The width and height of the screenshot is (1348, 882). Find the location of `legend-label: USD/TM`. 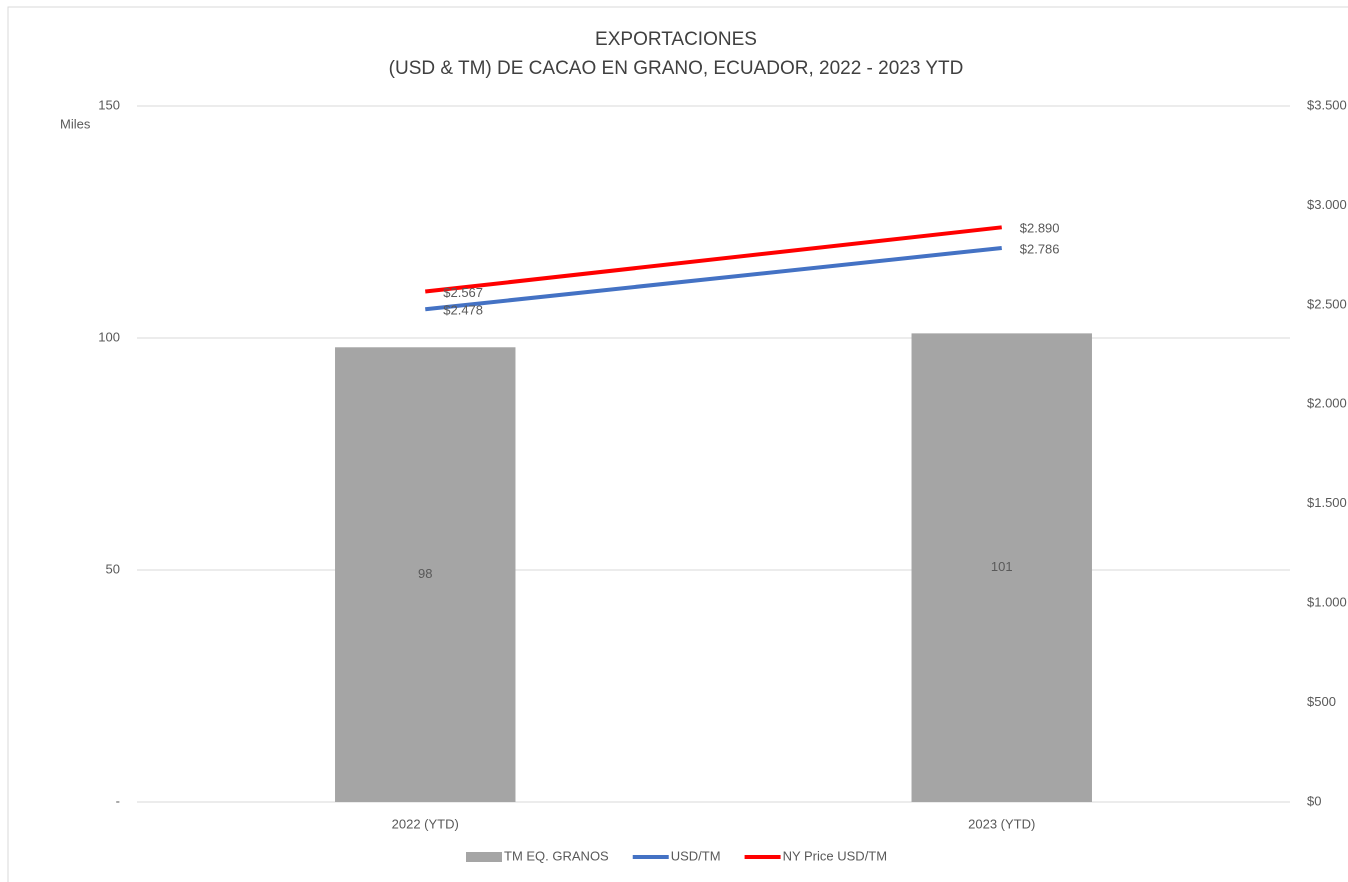

legend-label: USD/TM is located at coordinates (696, 855).